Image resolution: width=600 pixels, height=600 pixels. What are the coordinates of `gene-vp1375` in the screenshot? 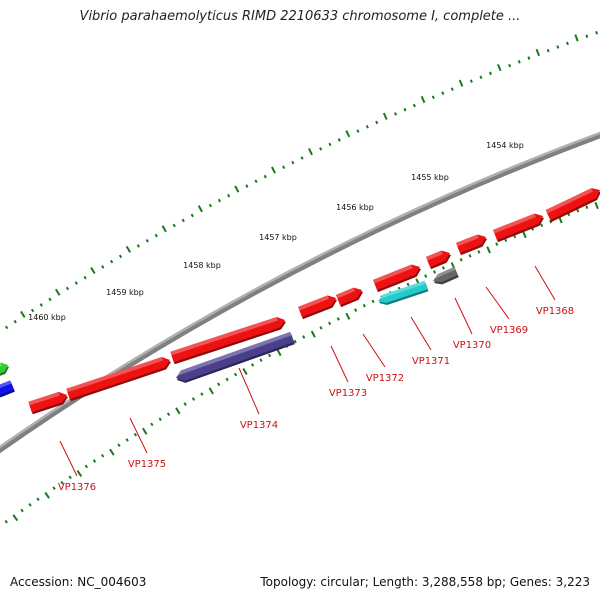 It's located at (118, 379).